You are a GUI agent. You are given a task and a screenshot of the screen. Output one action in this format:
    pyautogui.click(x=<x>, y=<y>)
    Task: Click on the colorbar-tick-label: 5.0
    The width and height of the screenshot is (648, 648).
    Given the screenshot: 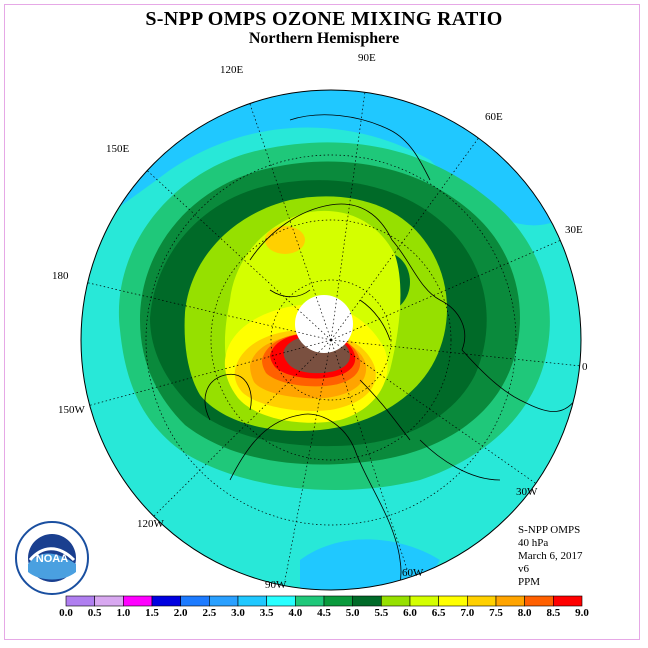 What is the action you would take?
    pyautogui.click(x=352, y=613)
    